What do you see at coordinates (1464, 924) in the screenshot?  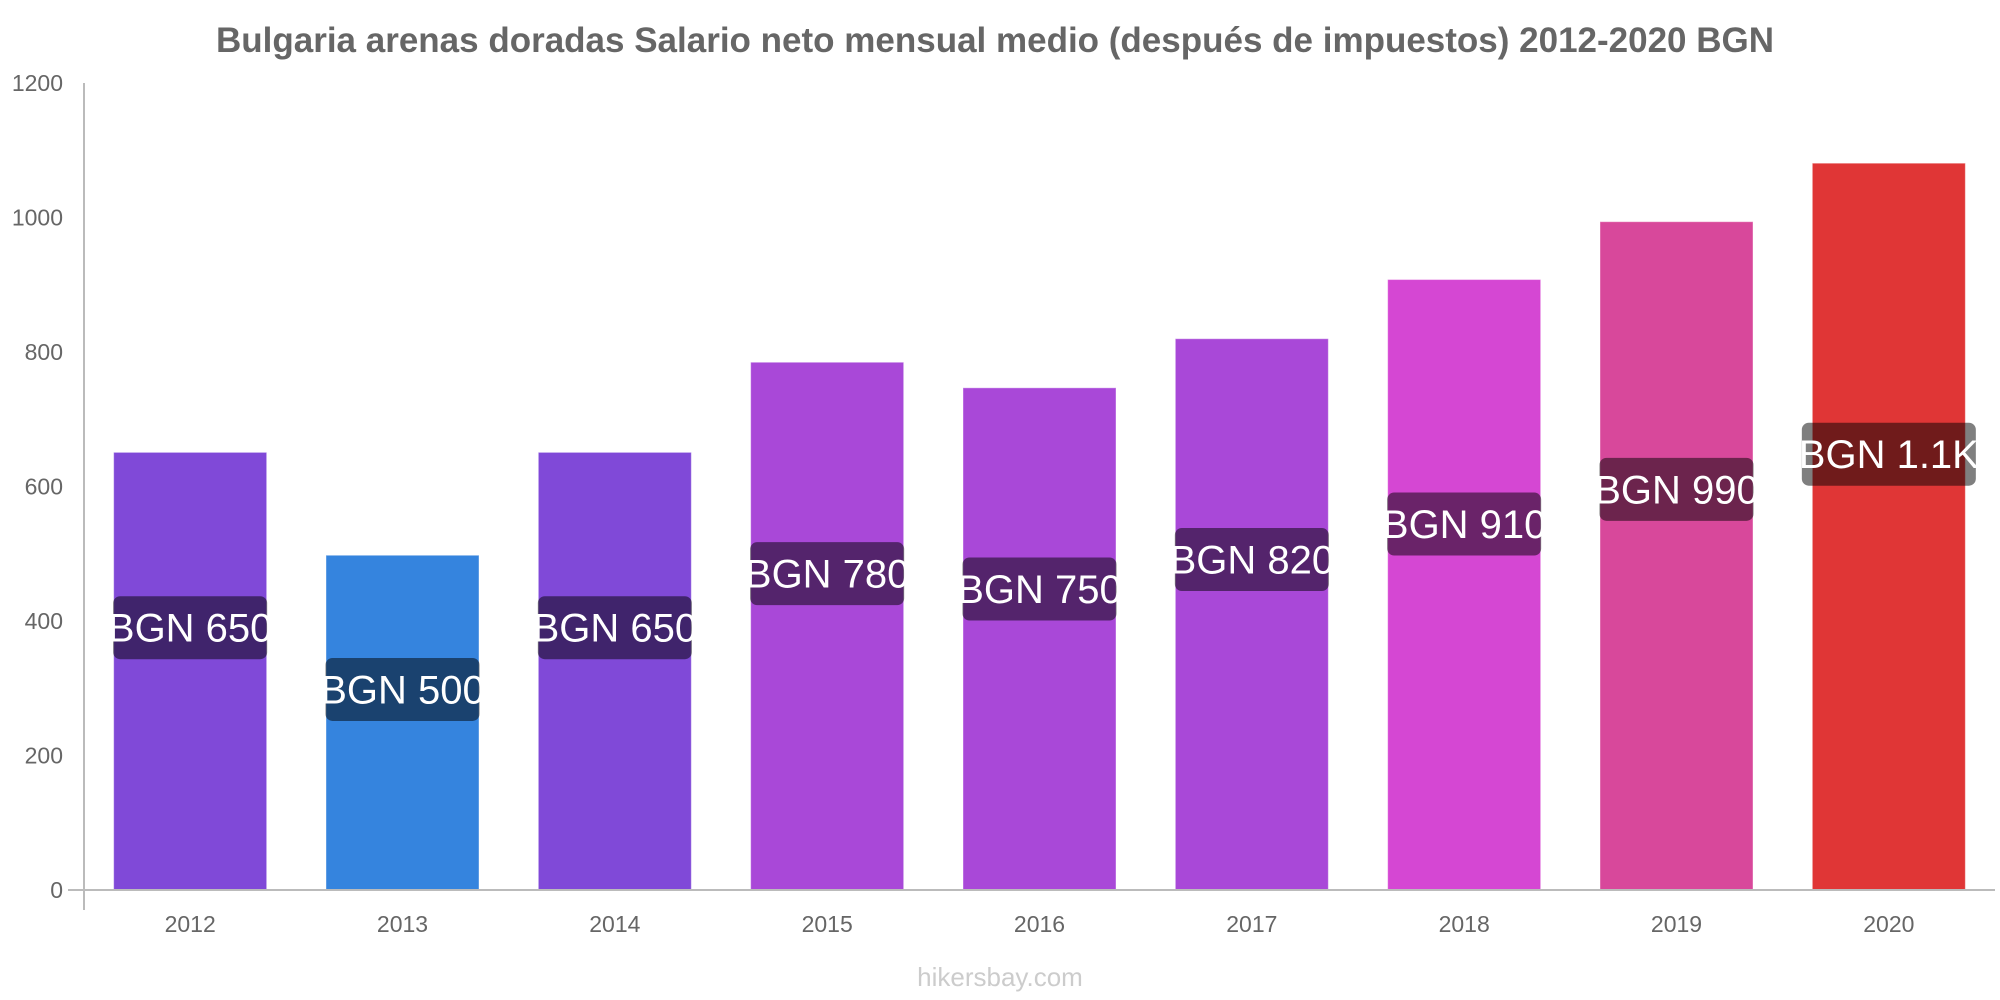 I see `x-tick-label: 2018` at bounding box center [1464, 924].